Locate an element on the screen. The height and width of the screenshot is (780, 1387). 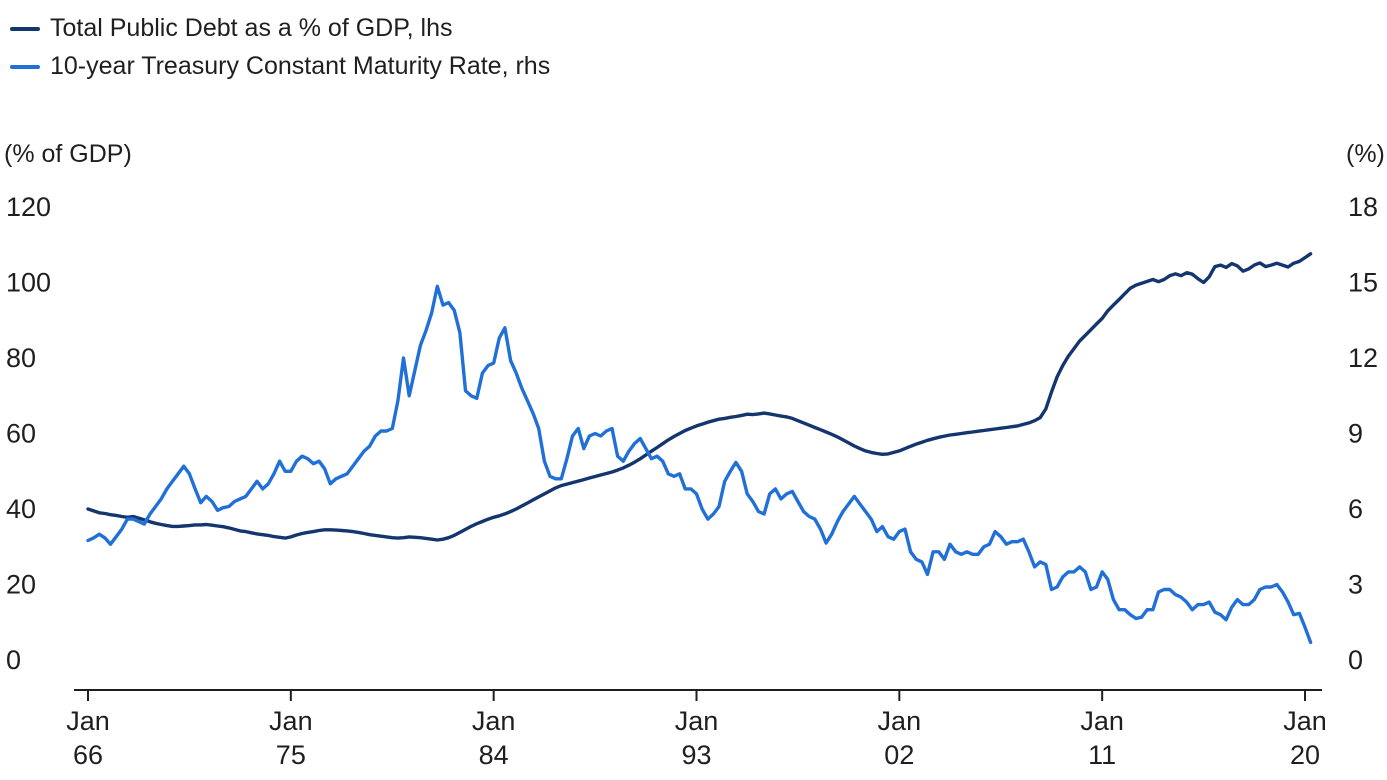
legend-swatch-rate-icon is located at coordinates (25, 67).